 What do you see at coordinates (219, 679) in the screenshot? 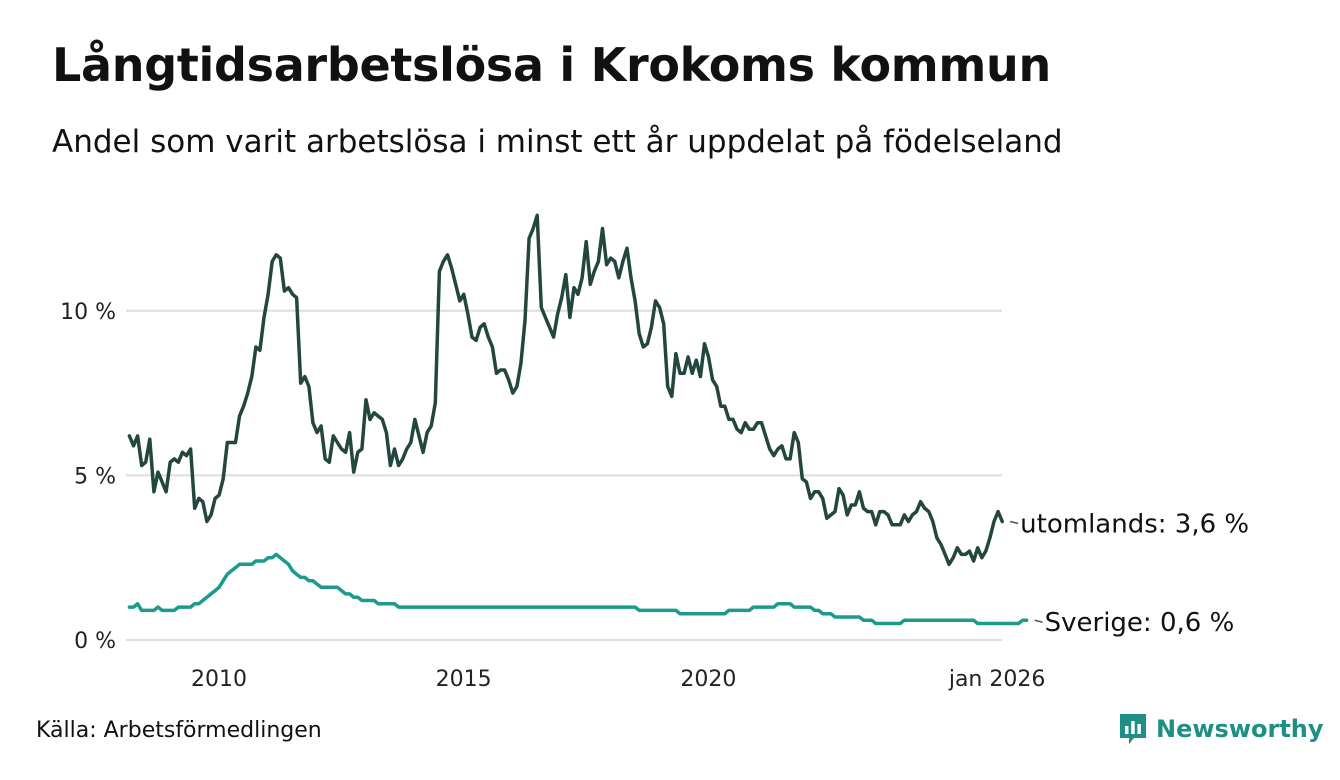
I see `x-tick-label: 2010` at bounding box center [219, 679].